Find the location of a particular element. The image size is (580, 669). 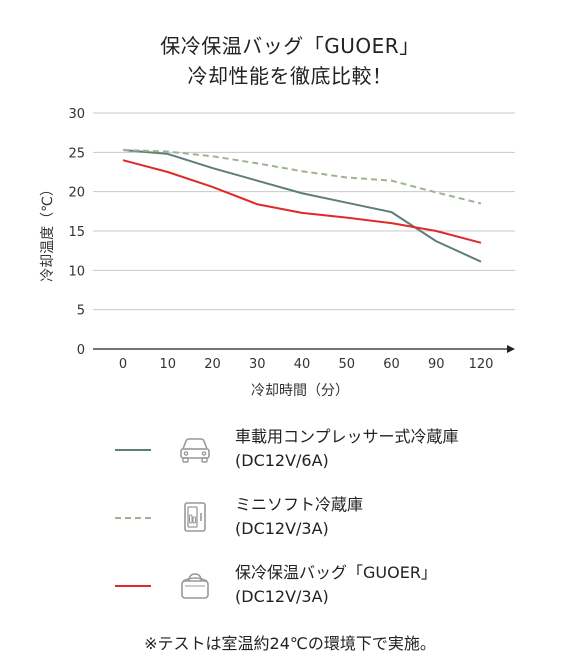

x-tick-label: 90 is located at coordinates (436, 364).